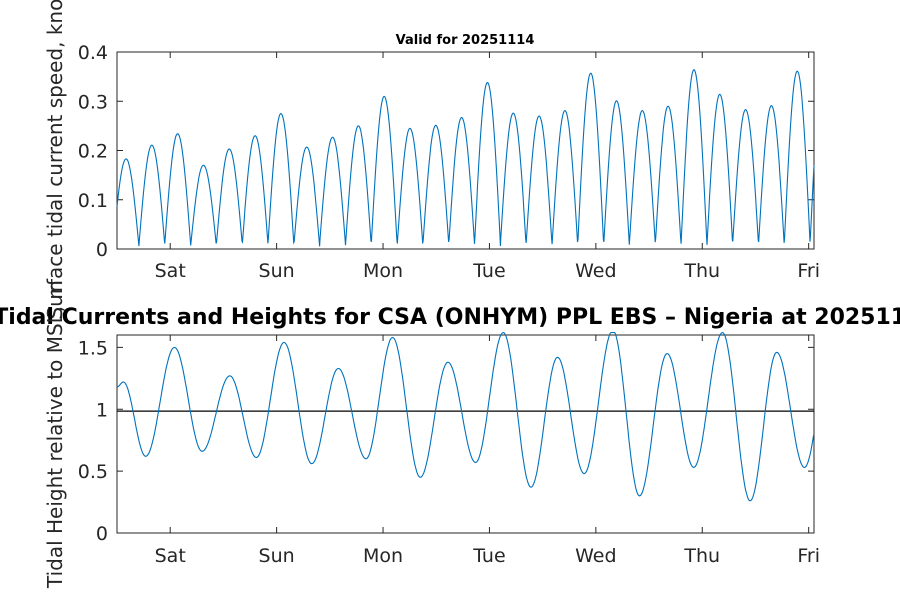 The image size is (900, 600). What do you see at coordinates (93, 102) in the screenshot?
I see `y-tick-label: 0.3` at bounding box center [93, 102].